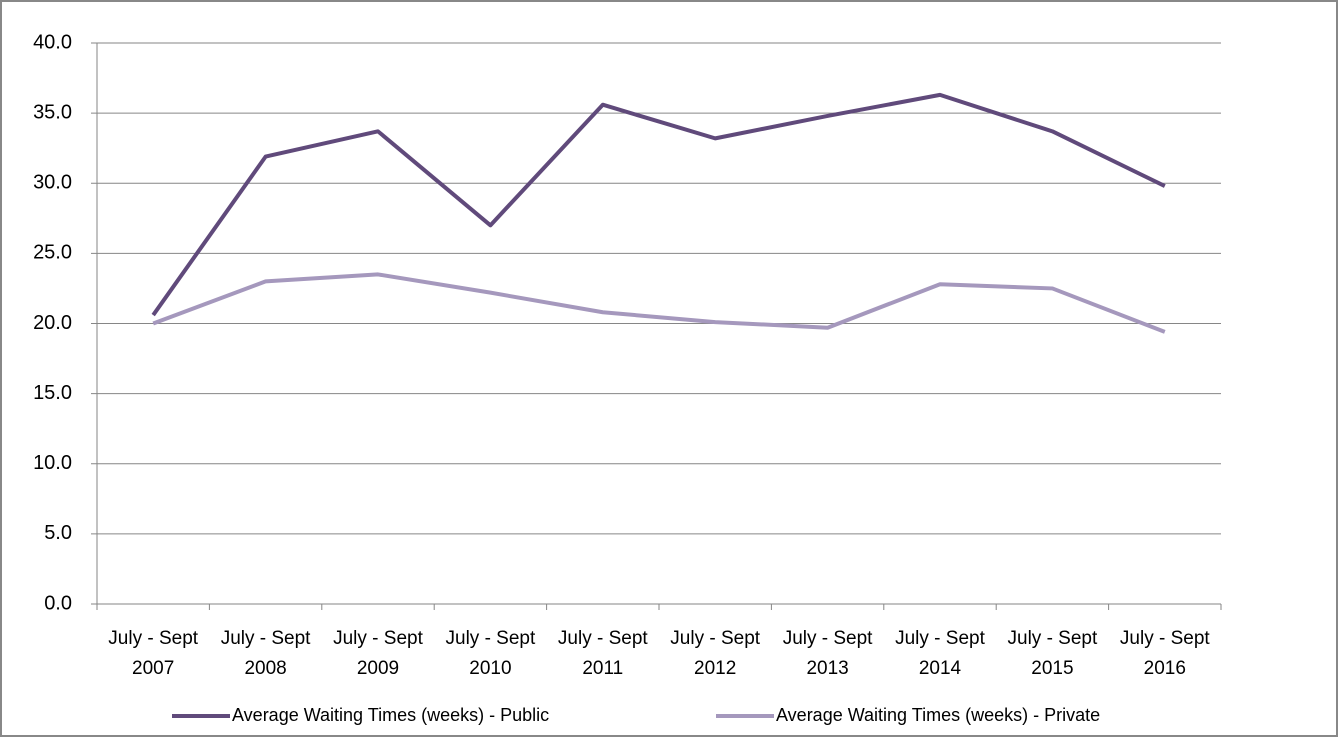 This screenshot has height=737, width=1338. Describe the element at coordinates (58, 533) in the screenshot. I see `y-tick-label: 5.0` at that location.